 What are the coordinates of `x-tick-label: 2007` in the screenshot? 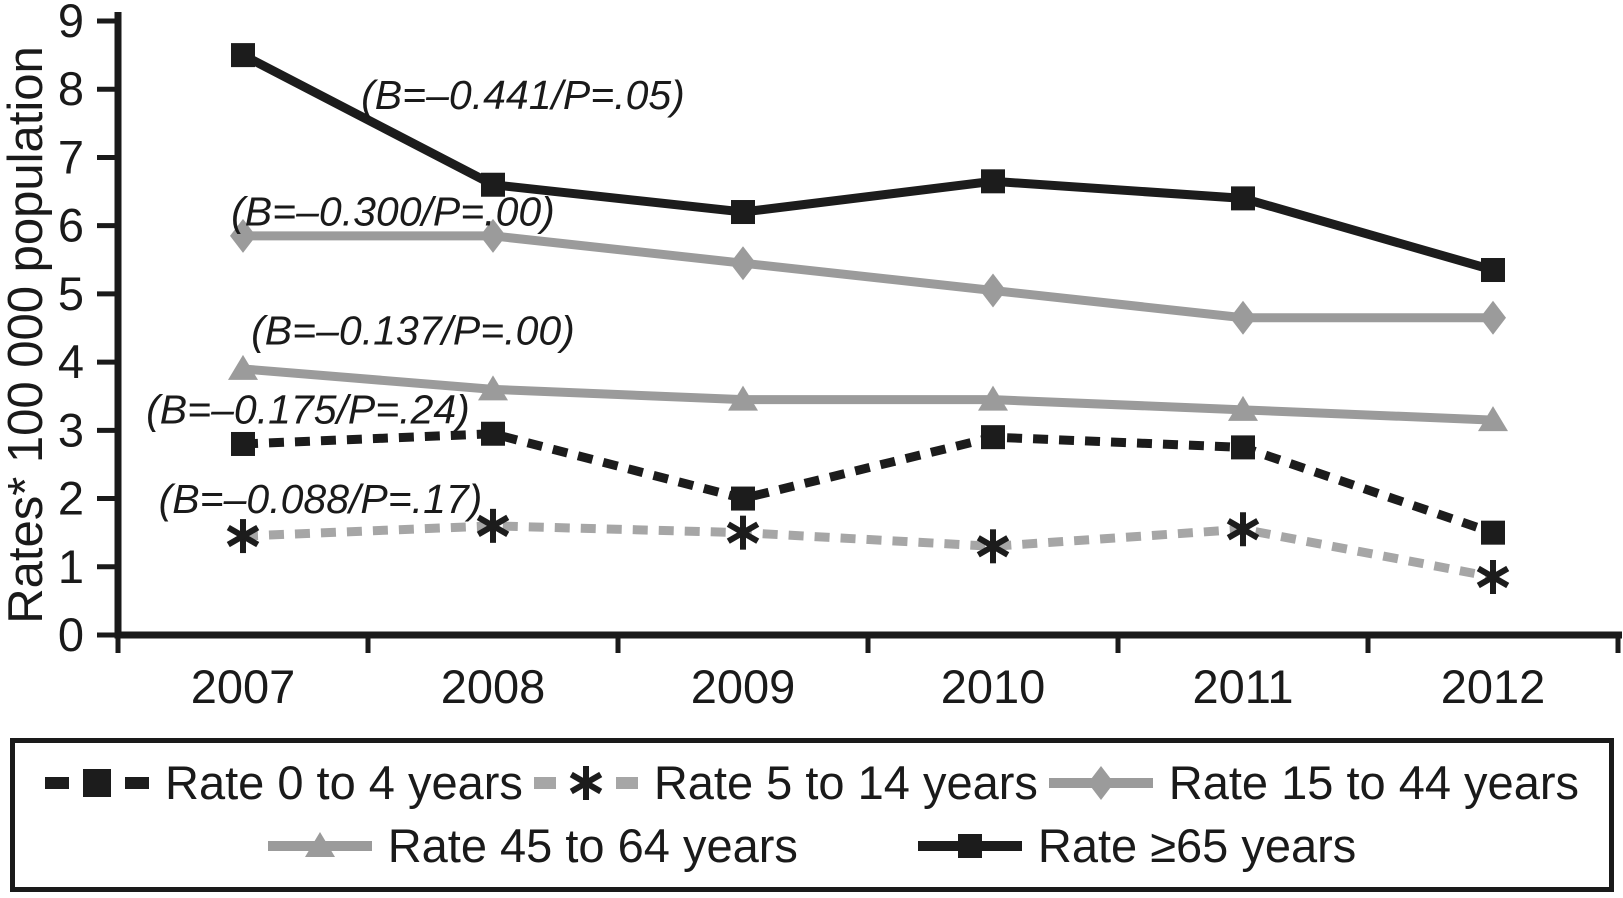 It's located at (243, 686).